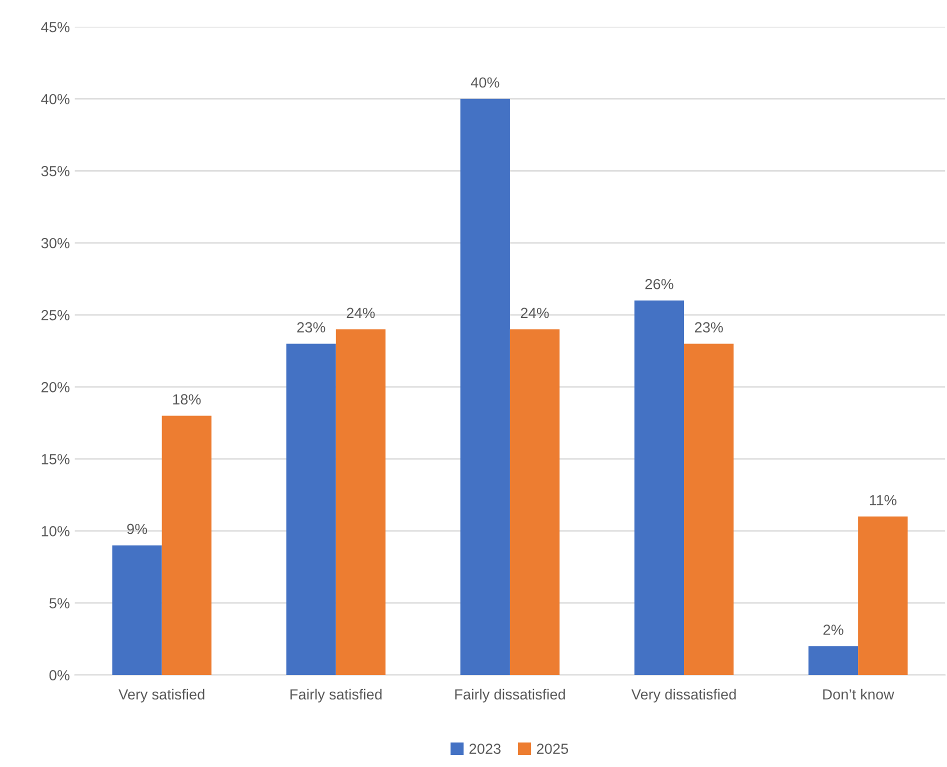 The image size is (947, 767). Describe the element at coordinates (55, 243) in the screenshot. I see `y-tick-label: 30%` at that location.